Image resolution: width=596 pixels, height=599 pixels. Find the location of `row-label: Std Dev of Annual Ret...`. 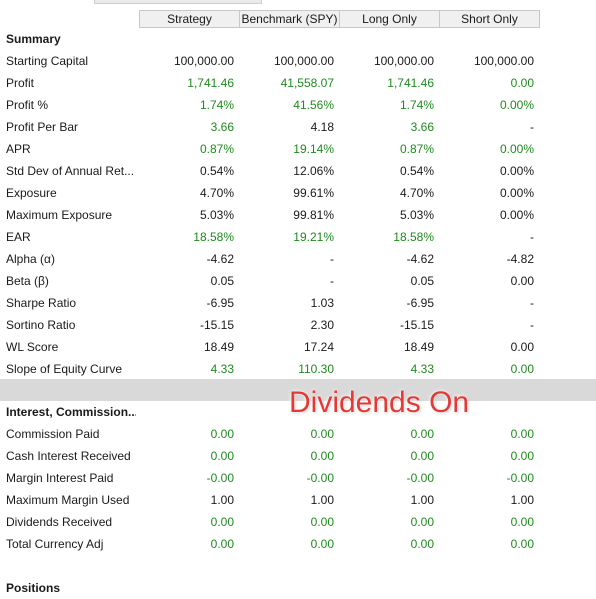

row-label: Std Dev of Annual Ret... is located at coordinates (70, 171).